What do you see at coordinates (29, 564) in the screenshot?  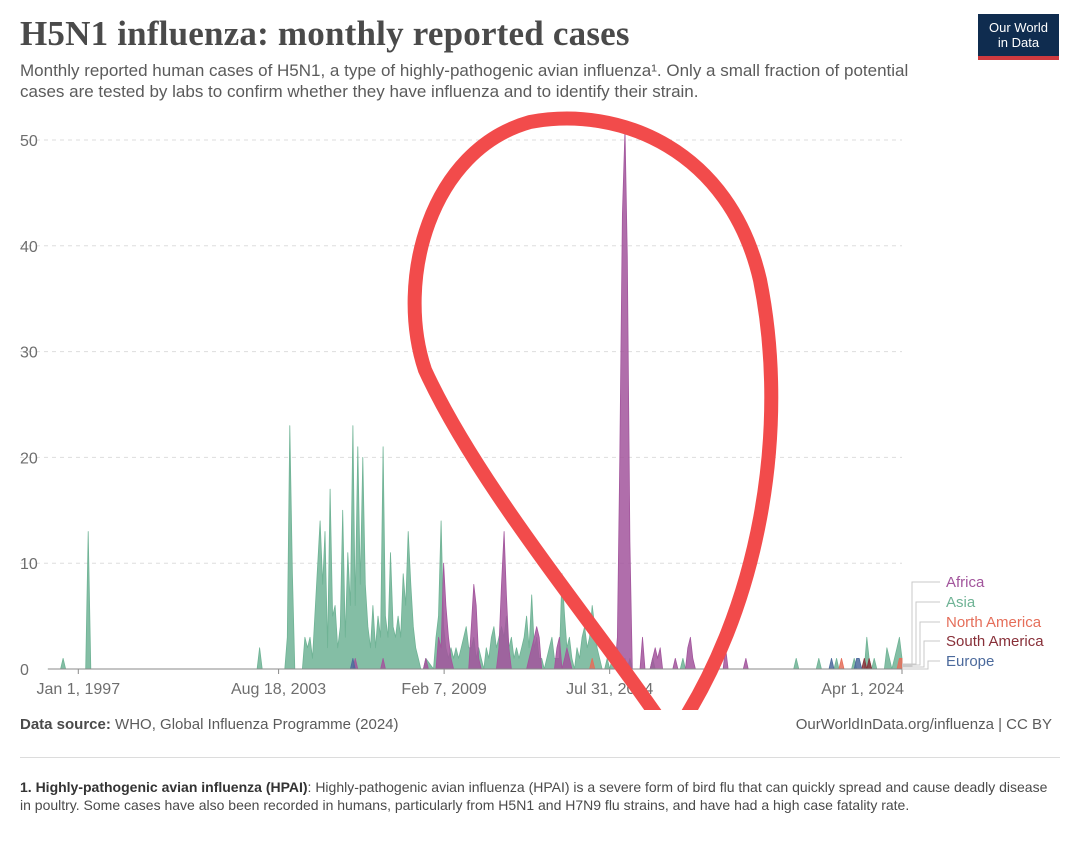 I see `y-tick-label: 10` at bounding box center [29, 564].